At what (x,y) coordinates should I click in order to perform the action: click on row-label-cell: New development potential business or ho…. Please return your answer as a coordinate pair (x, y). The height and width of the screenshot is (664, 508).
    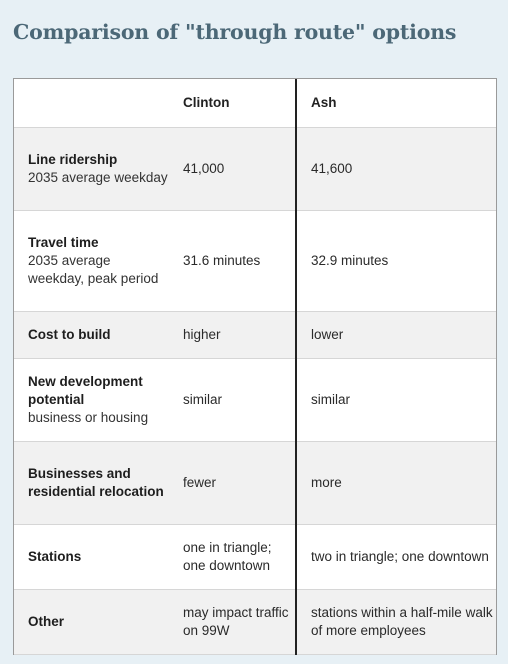
    Looking at the image, I should click on (91, 400).